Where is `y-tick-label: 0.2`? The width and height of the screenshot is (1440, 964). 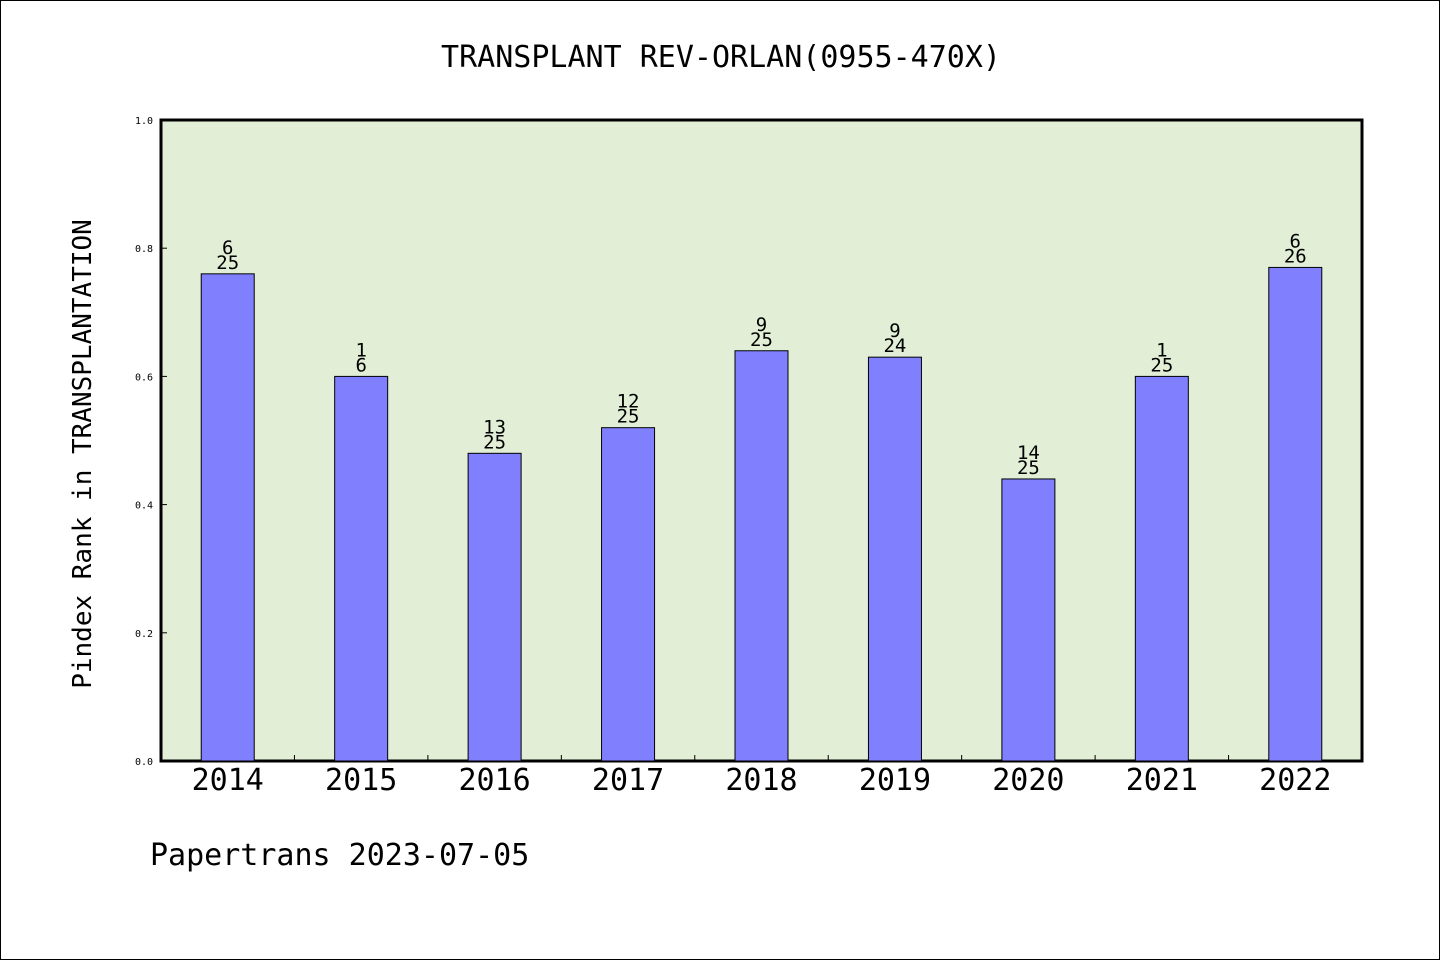
y-tick-label: 0.2 is located at coordinates (144, 634).